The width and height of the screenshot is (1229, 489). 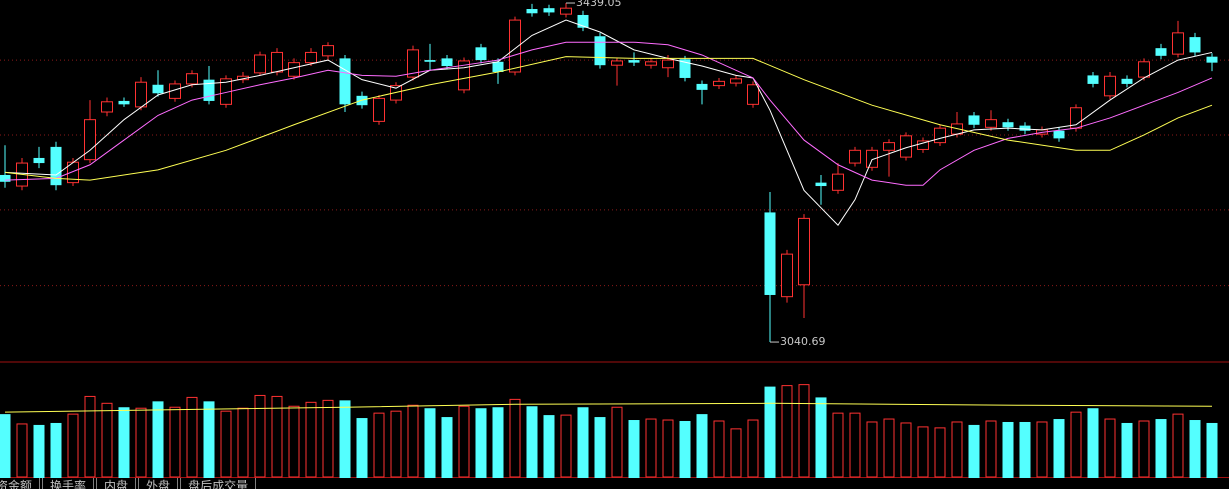 What do you see at coordinates (218, 483) in the screenshot?
I see `tab: 盘后成交量` at bounding box center [218, 483].